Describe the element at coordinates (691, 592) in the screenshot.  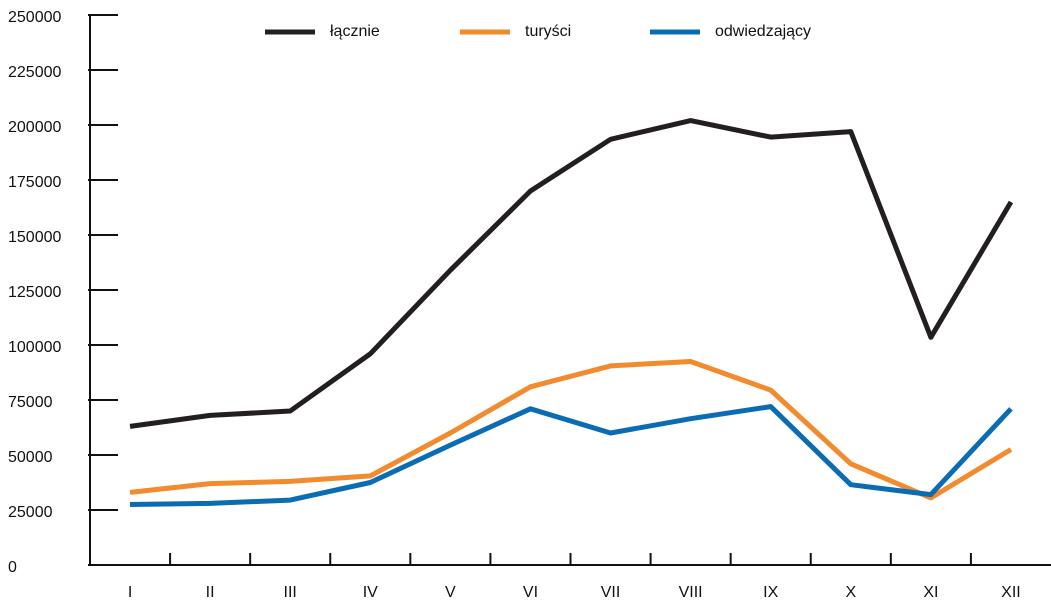
I see `x-tick-label: VIII` at that location.